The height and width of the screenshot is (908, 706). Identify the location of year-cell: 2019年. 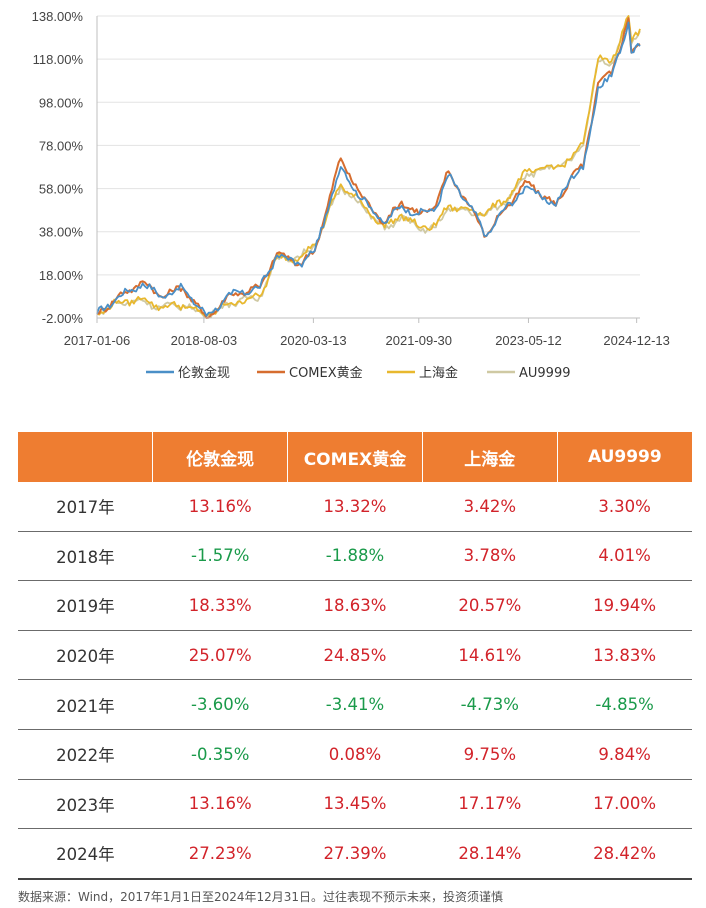
(85, 605).